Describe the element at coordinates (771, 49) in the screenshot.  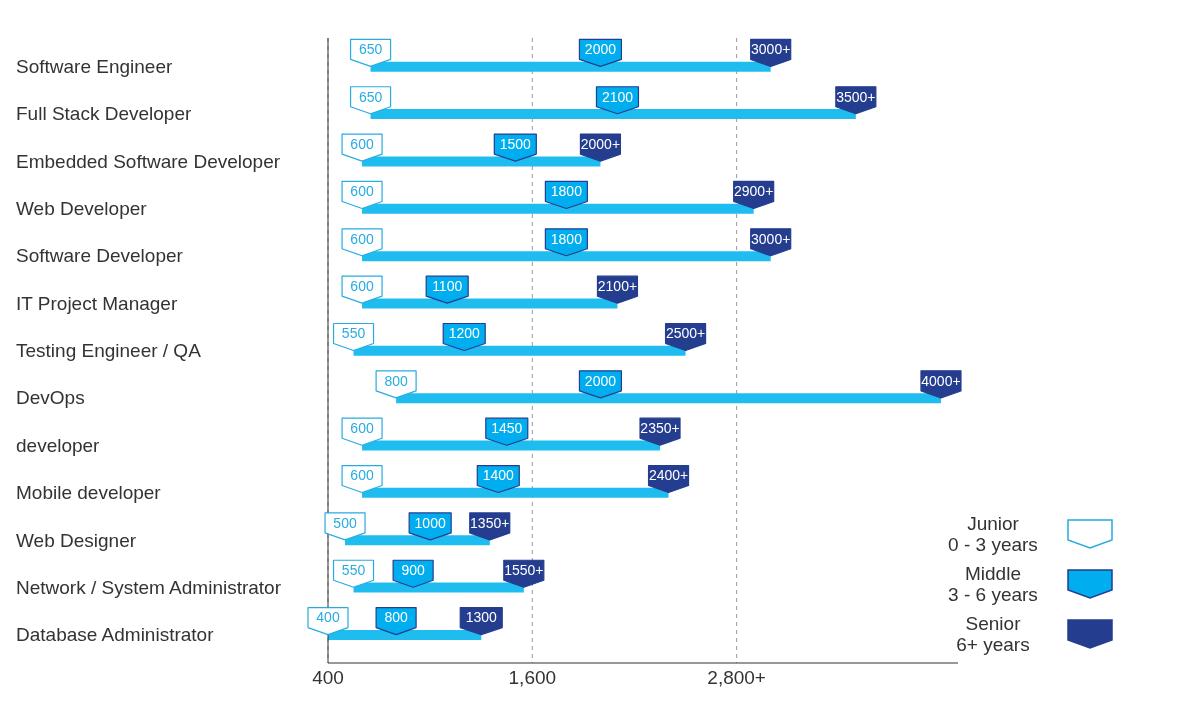
I see `annotation: 3000+` at that location.